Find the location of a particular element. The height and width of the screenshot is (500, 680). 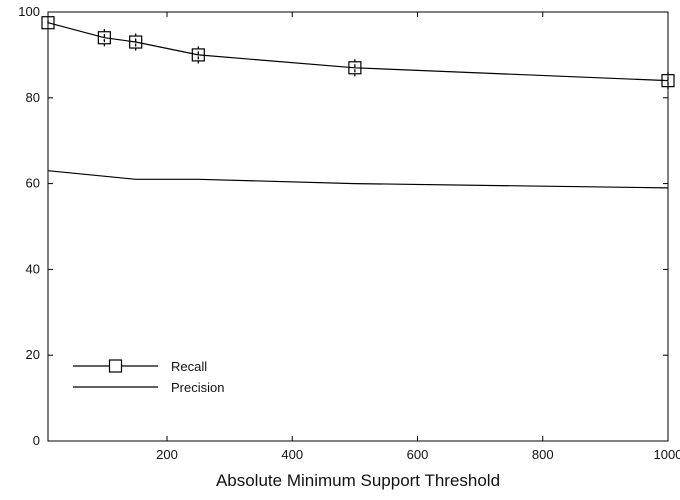

y-tick-label: 80 is located at coordinates (33, 97).